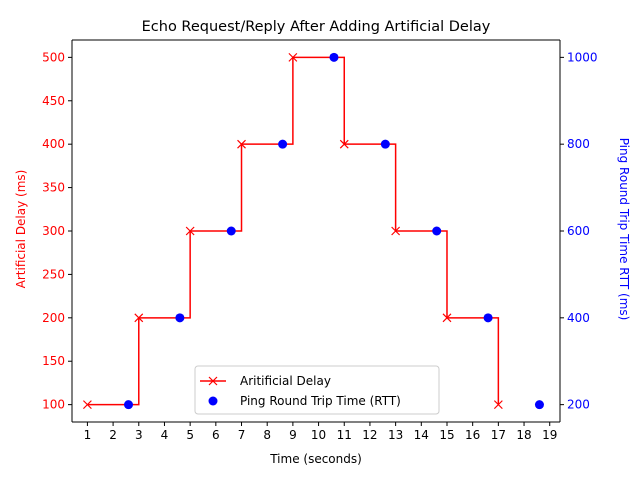 Image resolution: width=640 pixels, height=480 pixels. What do you see at coordinates (53, 144) in the screenshot?
I see `y-left-tick-label: 400` at bounding box center [53, 144].